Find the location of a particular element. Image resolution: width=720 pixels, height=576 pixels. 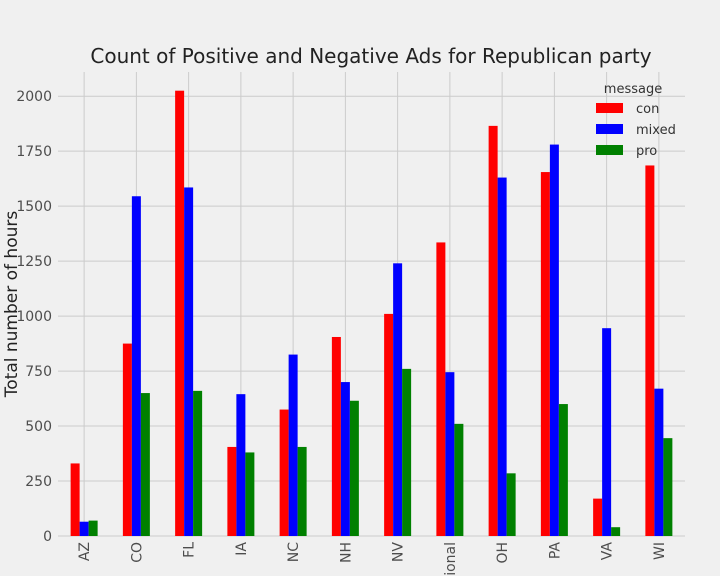

legend-label-mixed: mixed is located at coordinates (656, 130).